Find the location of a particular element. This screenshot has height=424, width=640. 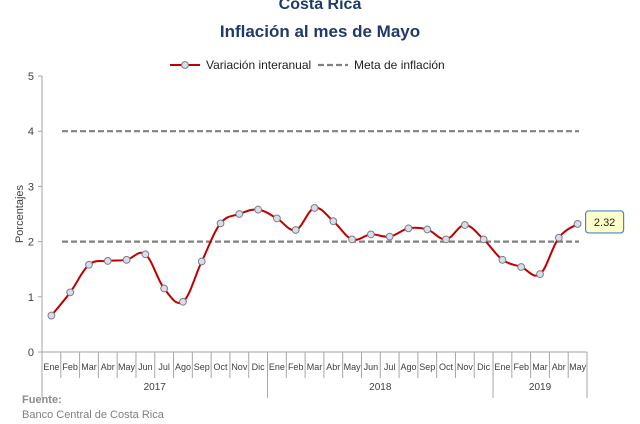

source-label: Fuente: is located at coordinates (42, 400).